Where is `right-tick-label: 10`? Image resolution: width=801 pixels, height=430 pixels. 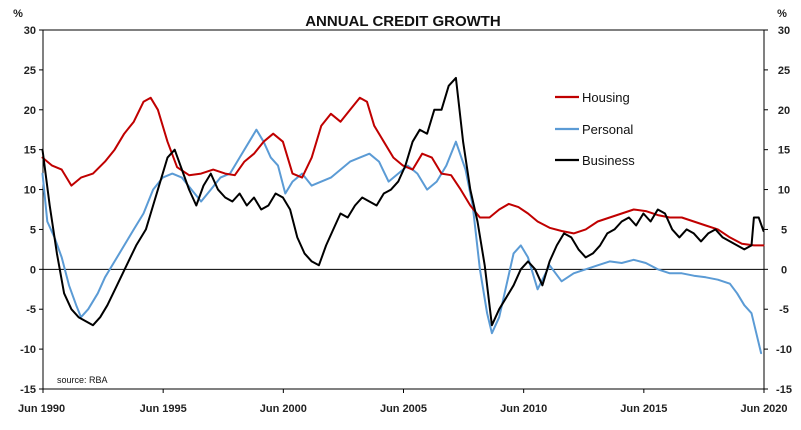
right-tick-label: 10 is located at coordinates (784, 191).